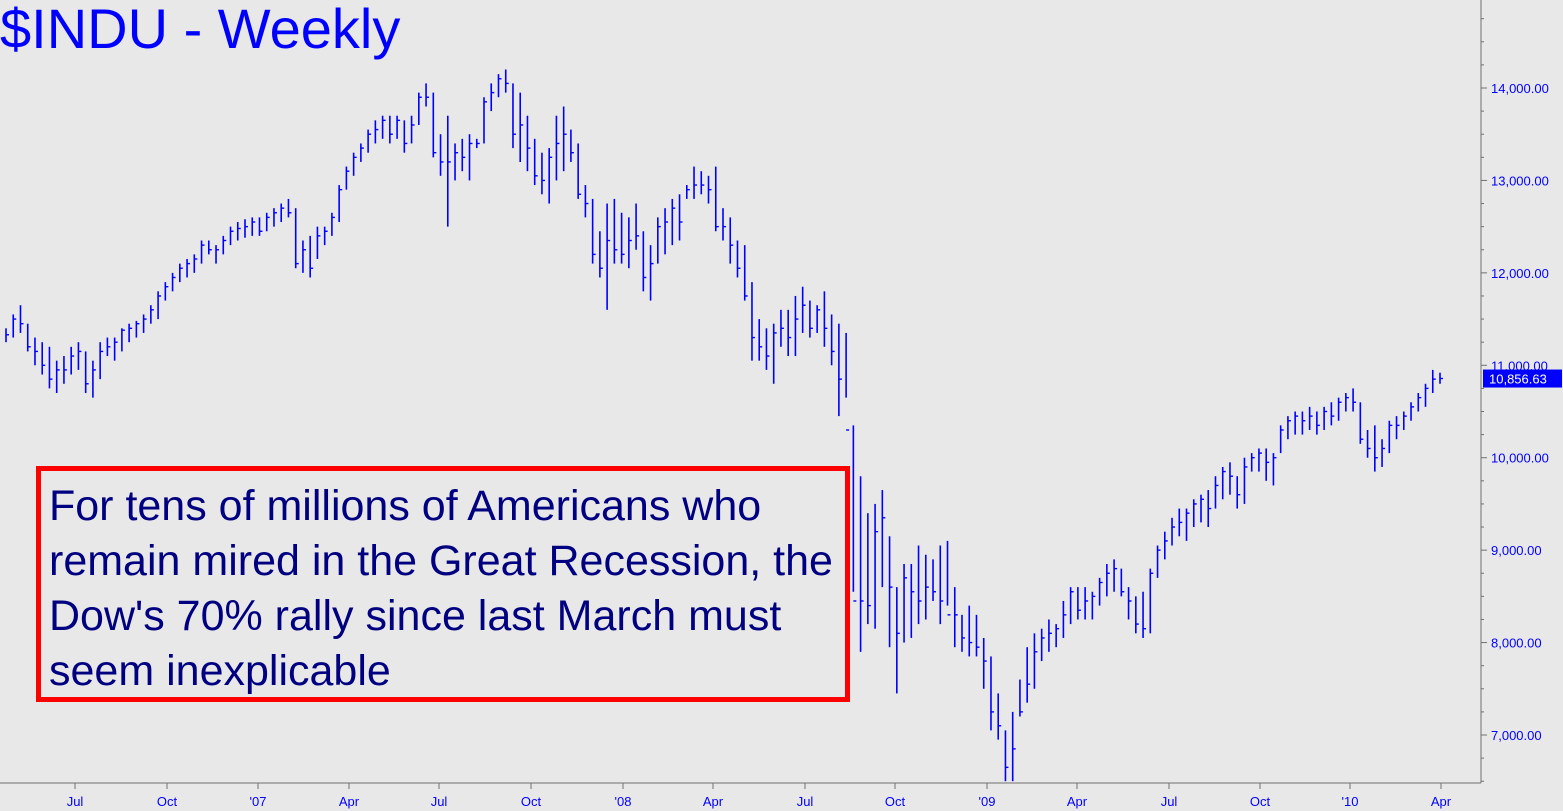 This screenshot has width=1563, height=811. I want to click on y-tick-label: 14,000.00, so click(1520, 88).